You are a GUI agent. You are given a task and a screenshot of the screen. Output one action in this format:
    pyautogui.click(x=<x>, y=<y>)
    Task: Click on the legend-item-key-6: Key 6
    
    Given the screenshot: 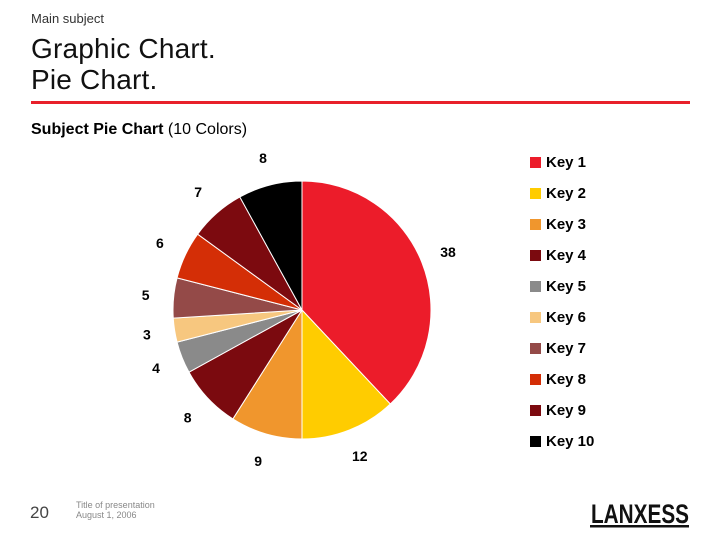 What is the action you would take?
    pyautogui.click(x=558, y=317)
    